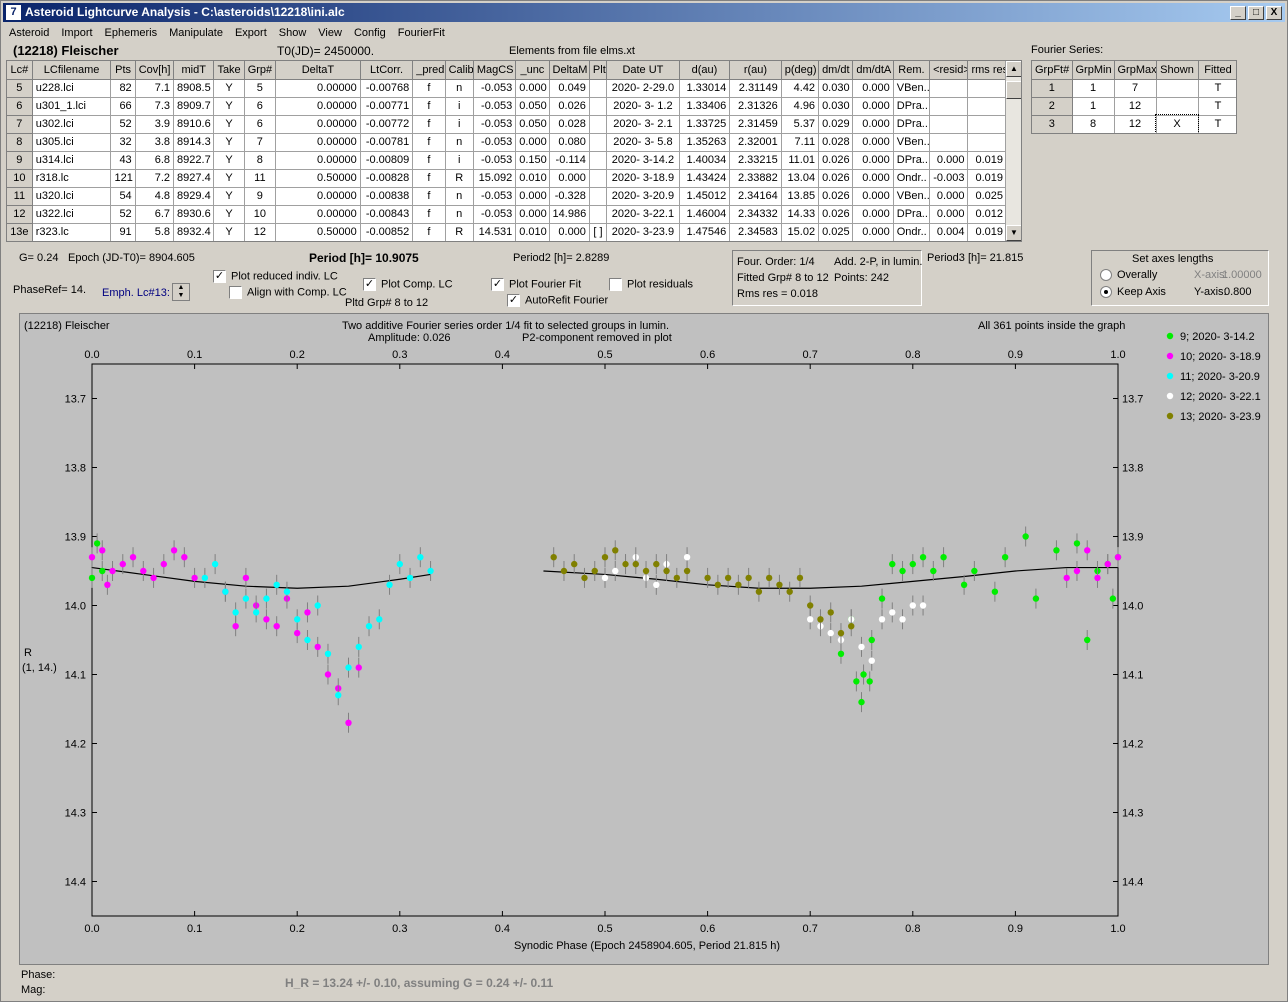 Image resolution: width=1288 pixels, height=1002 pixels. I want to click on table-cell: 8, so click(260, 160).